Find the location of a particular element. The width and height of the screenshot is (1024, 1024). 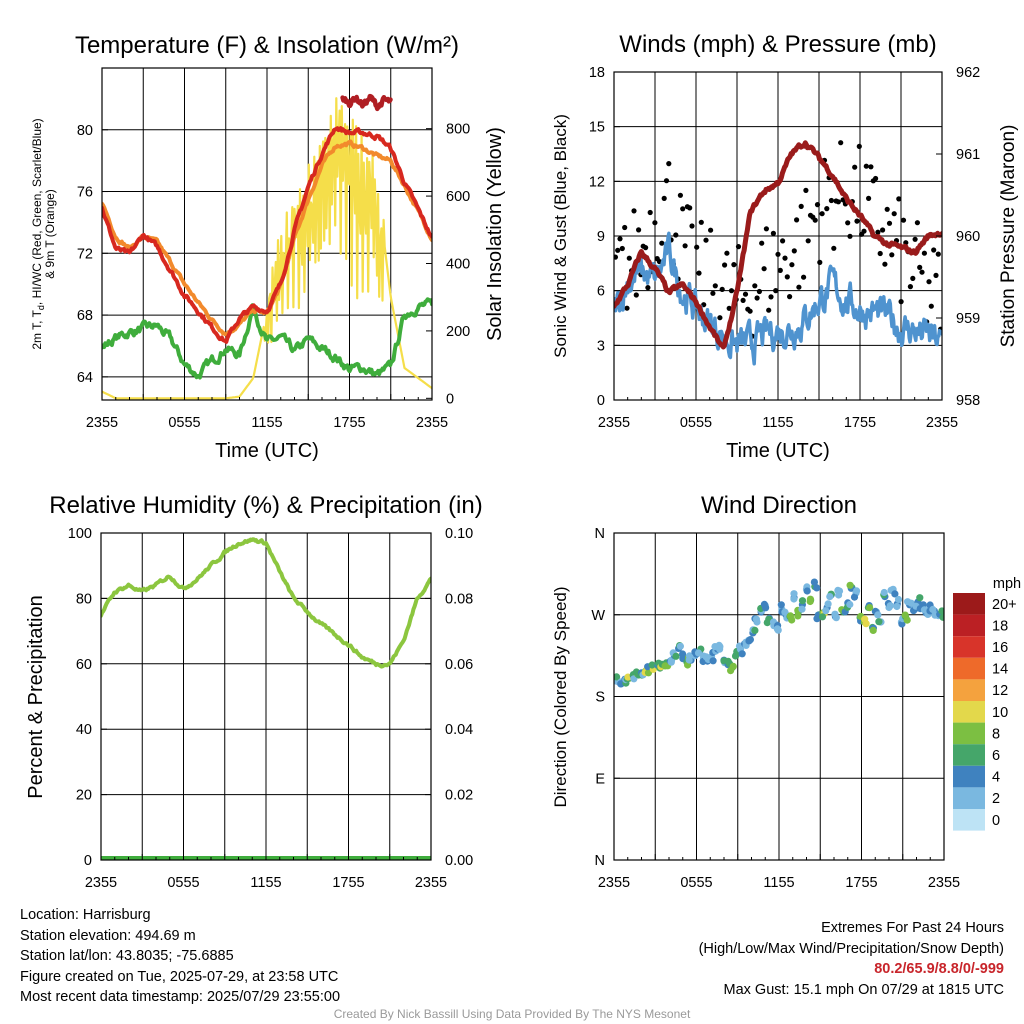

y2-tick-label: 0 is located at coordinates (450, 399).